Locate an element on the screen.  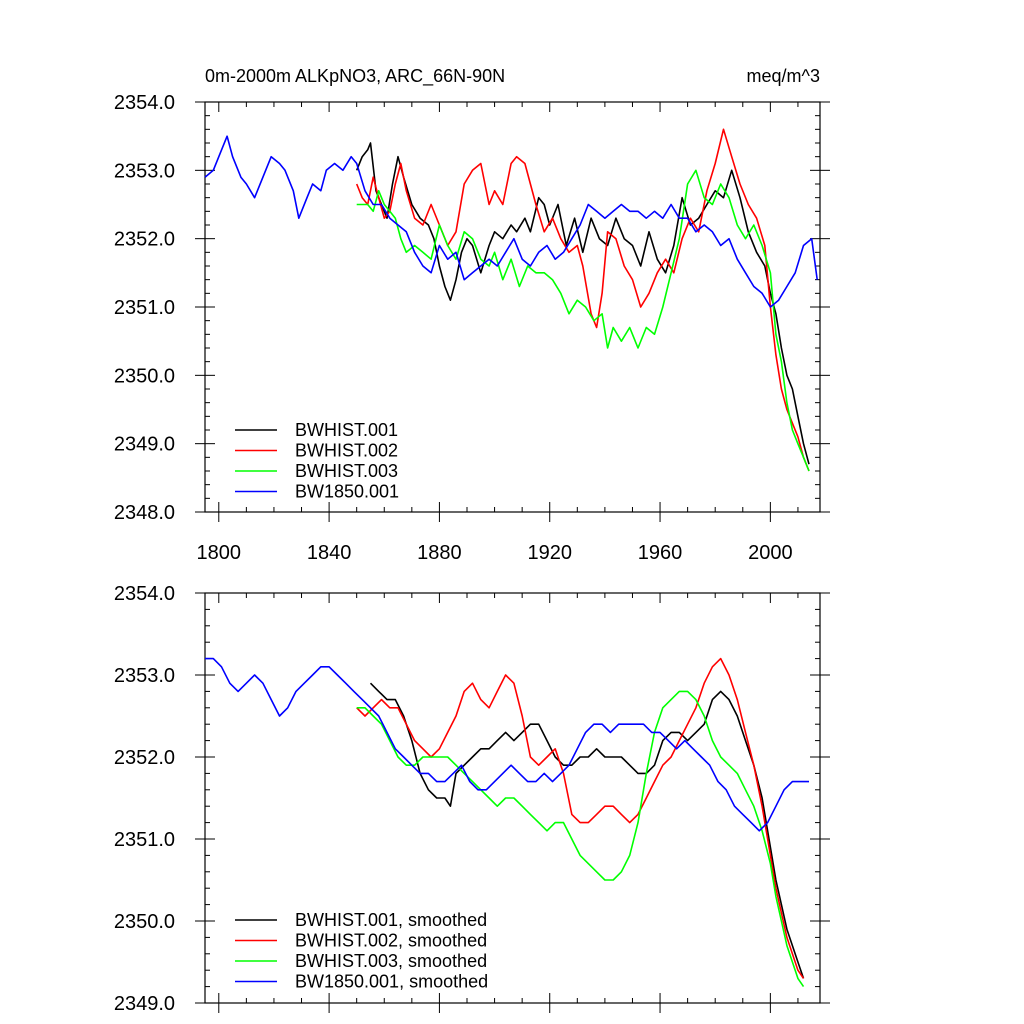
legend-label: BW1850.001, smoothed is located at coordinates (391, 982).